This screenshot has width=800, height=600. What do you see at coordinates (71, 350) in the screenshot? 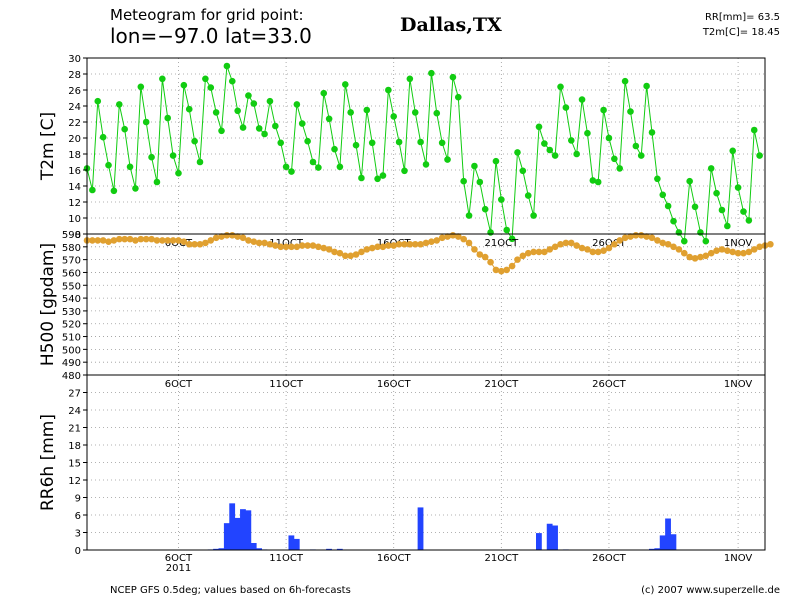
I see `h500-ytick-label: 500` at bounding box center [71, 350].